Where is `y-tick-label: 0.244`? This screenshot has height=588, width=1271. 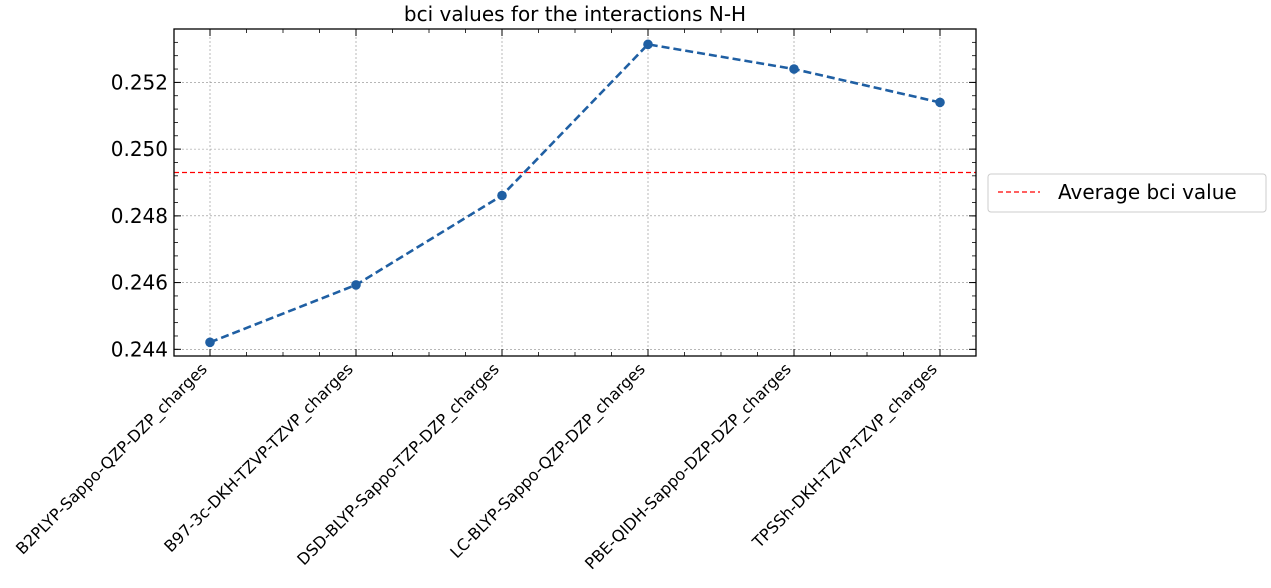
y-tick-label: 0.244 is located at coordinates (139, 349).